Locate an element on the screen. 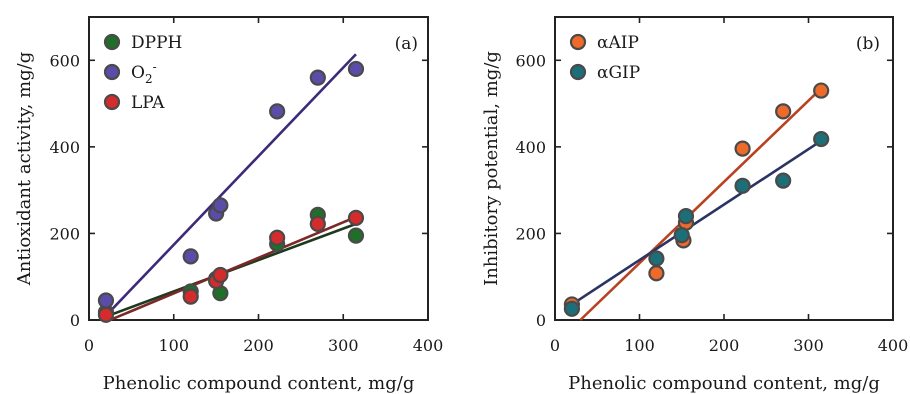  legend-label-sub: 2 is located at coordinates (149, 79).